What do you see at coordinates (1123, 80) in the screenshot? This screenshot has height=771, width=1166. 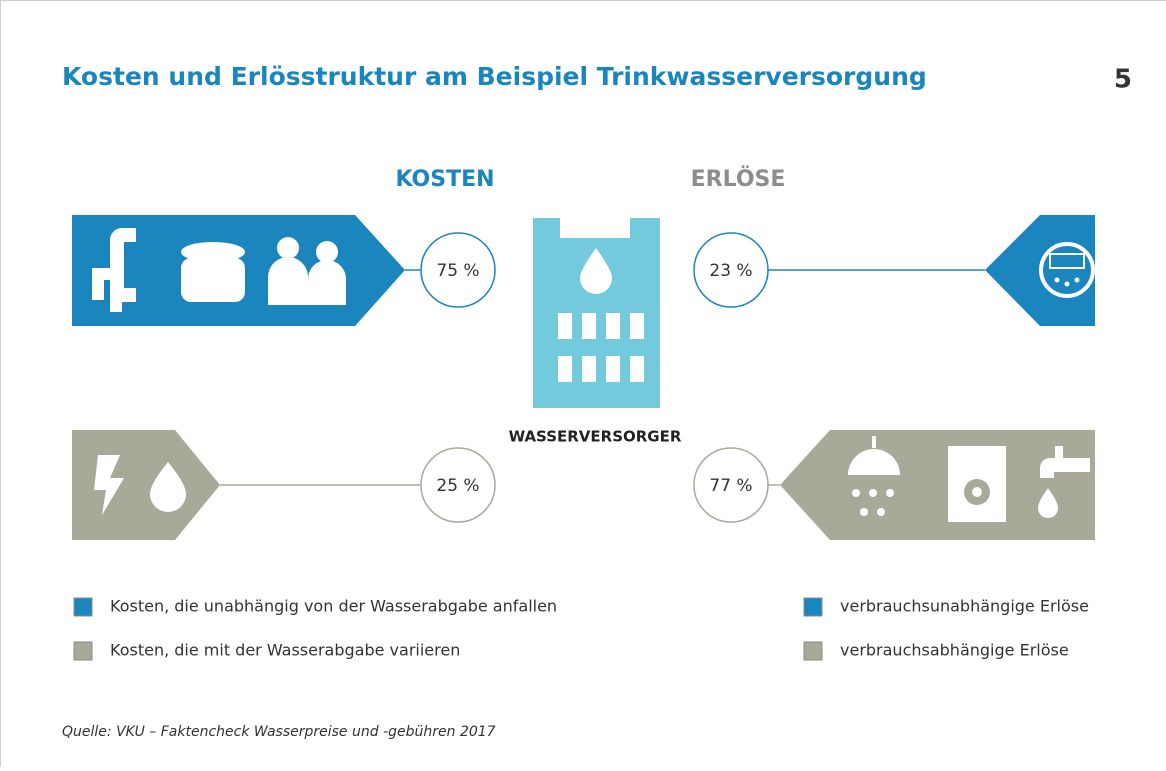 I see `page-number: 5` at bounding box center [1123, 80].